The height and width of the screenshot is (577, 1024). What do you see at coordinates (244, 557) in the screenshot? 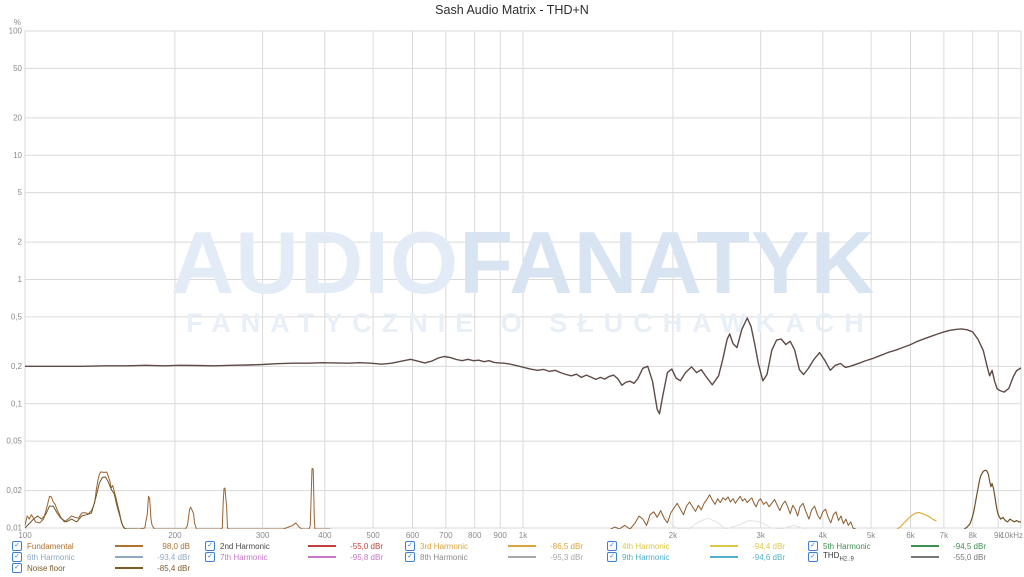
I see `legend-item-label: 7th Harmonic` at bounding box center [244, 557].